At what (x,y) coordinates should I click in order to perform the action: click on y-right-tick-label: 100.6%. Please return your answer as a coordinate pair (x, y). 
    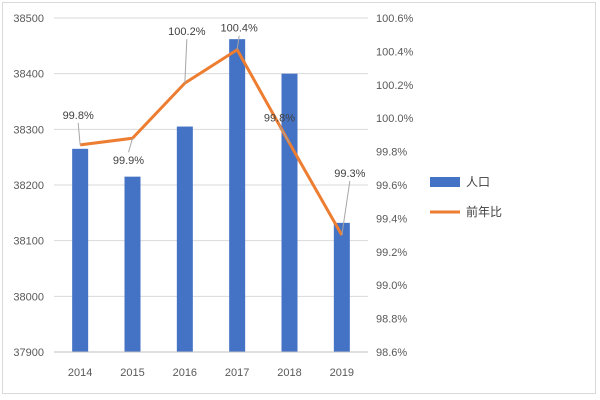
    Looking at the image, I should click on (395, 19).